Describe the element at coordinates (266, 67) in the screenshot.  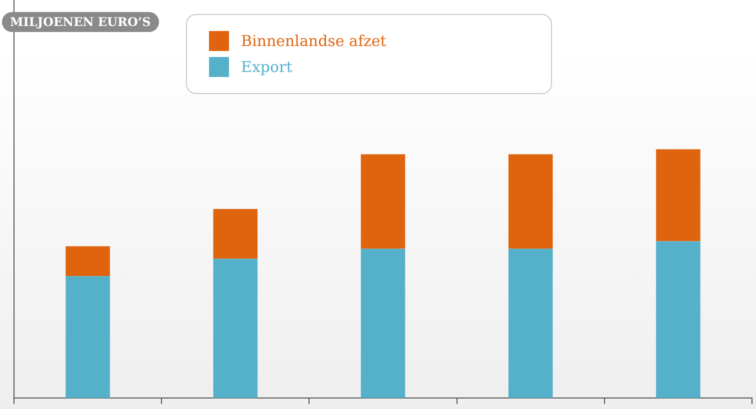
I see `legend-label: Export` at that location.